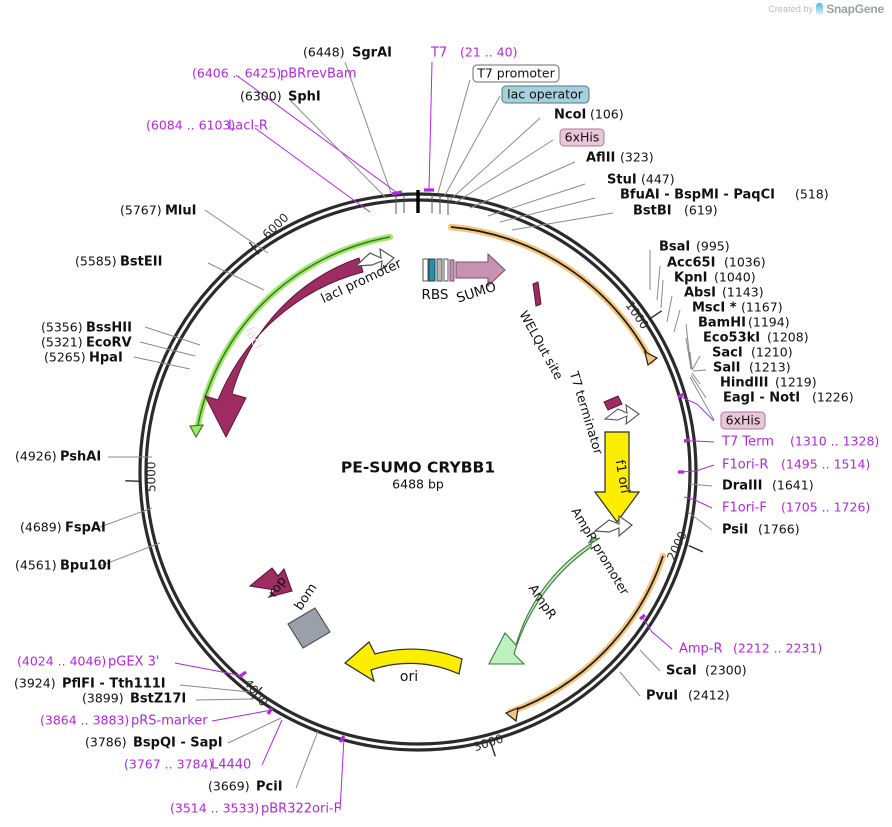 This screenshot has width=892, height=827. Describe the element at coordinates (347, 53) in the screenshot. I see `label-sgrai: (6448) SgrAI` at that location.